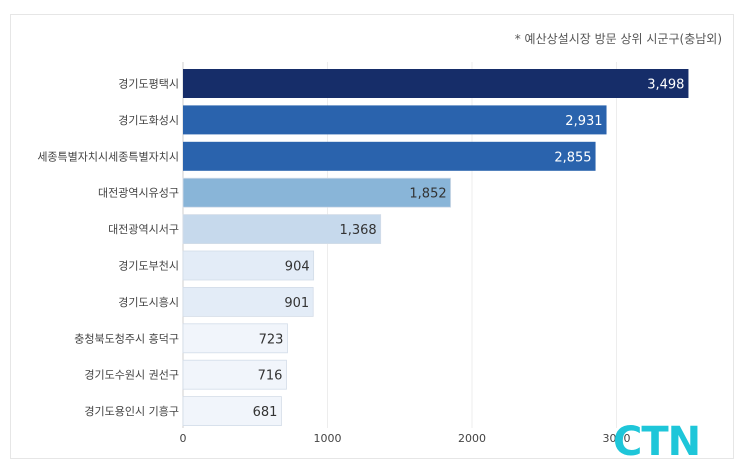 The image size is (750, 473). I want to click on category-label: 세종특별자치시세종특별자치시, so click(108, 156).